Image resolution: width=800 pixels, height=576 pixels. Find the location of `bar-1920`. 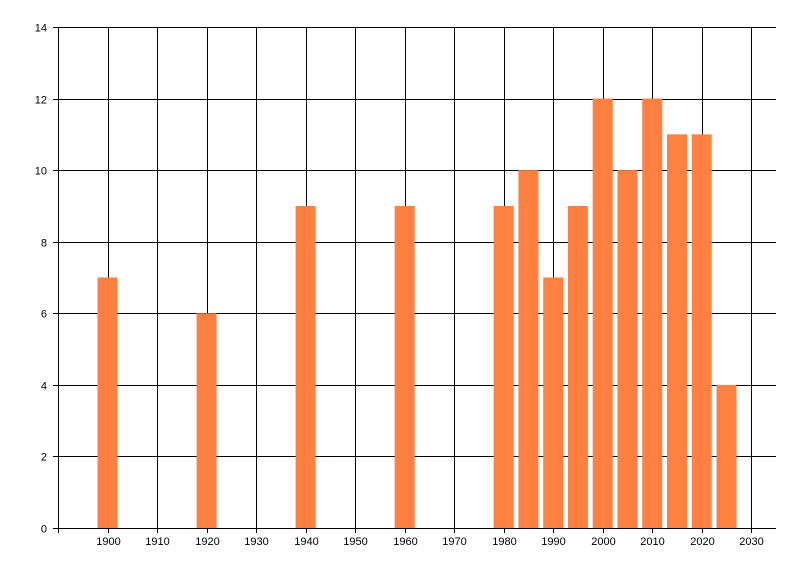

bar-1920 is located at coordinates (206, 420).